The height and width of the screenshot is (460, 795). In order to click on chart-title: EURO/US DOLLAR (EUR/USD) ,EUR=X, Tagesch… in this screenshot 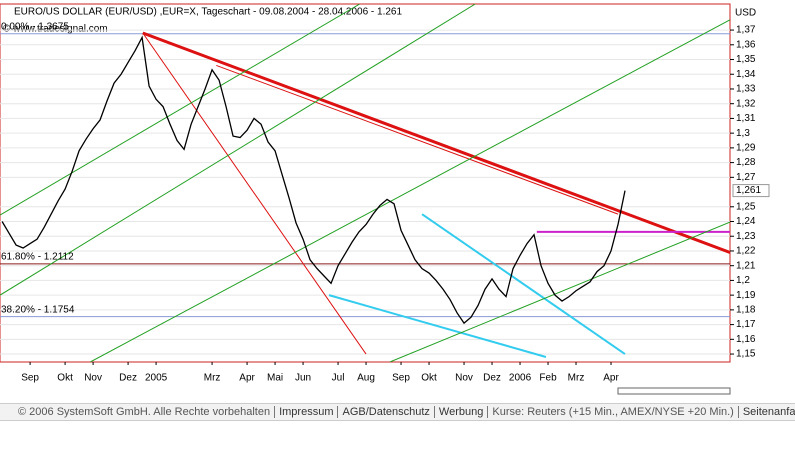, I will do `click(208, 12)`.